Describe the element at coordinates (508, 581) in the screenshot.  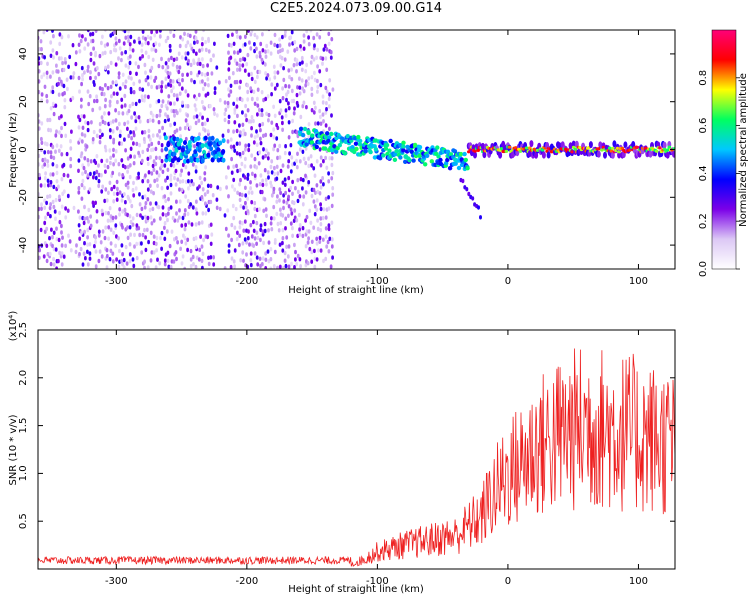
I see `x-tick-label: 0` at that location.